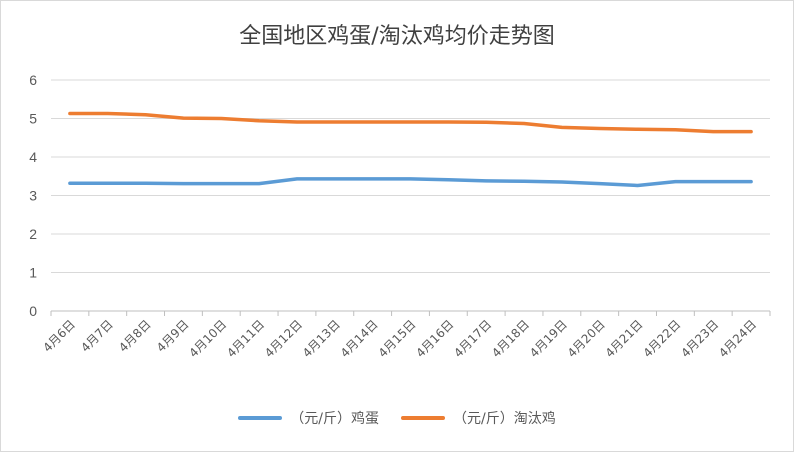  I want to click on y-tick-label: 3, so click(33, 196).